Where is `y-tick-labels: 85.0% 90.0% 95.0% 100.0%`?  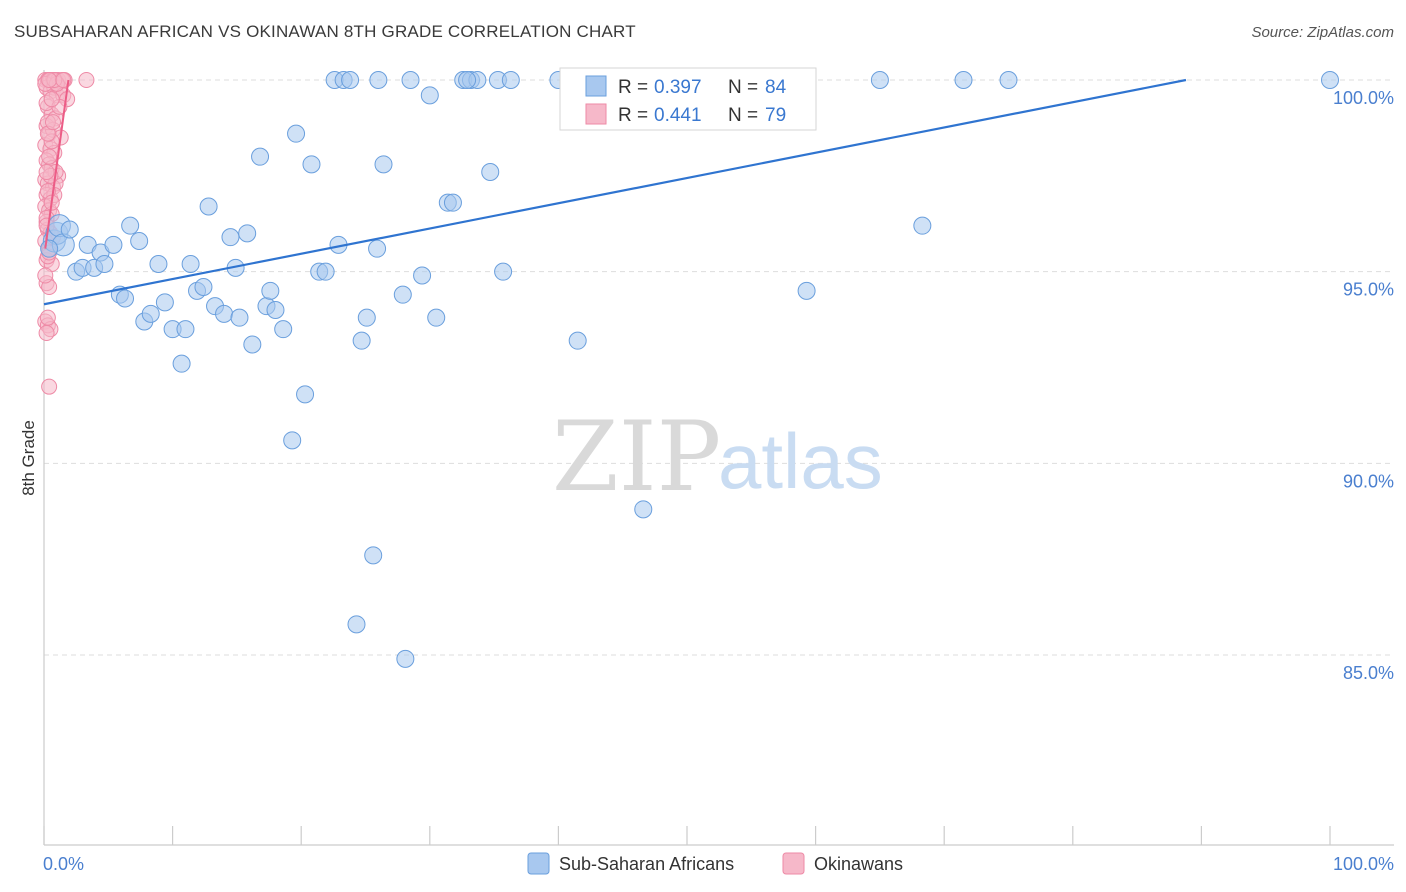
y-tick-labels: 85.0% 90.0% 95.0% 100.0% is located at coordinates (1363, 385).